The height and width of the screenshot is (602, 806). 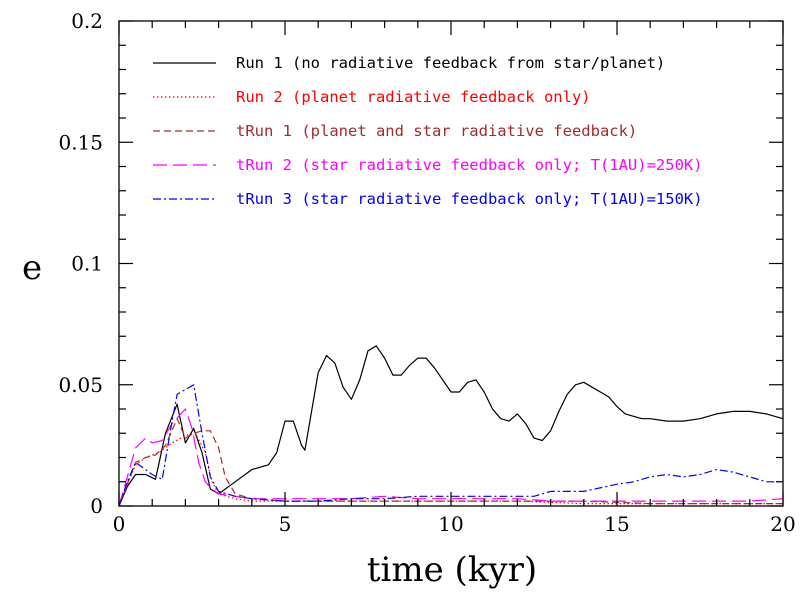 What do you see at coordinates (87, 21) in the screenshot?
I see `y-tick-label: 0.2` at bounding box center [87, 21].